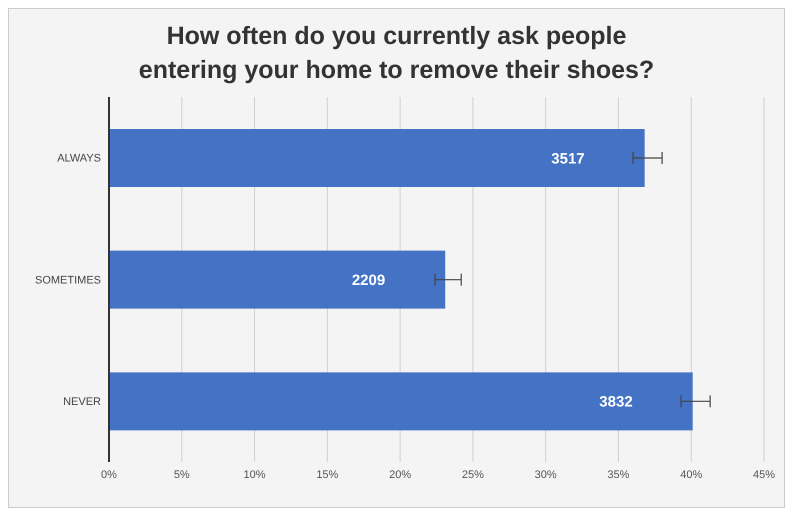 The height and width of the screenshot is (516, 793). What do you see at coordinates (369, 280) in the screenshot?
I see `annotation: 2209` at bounding box center [369, 280].